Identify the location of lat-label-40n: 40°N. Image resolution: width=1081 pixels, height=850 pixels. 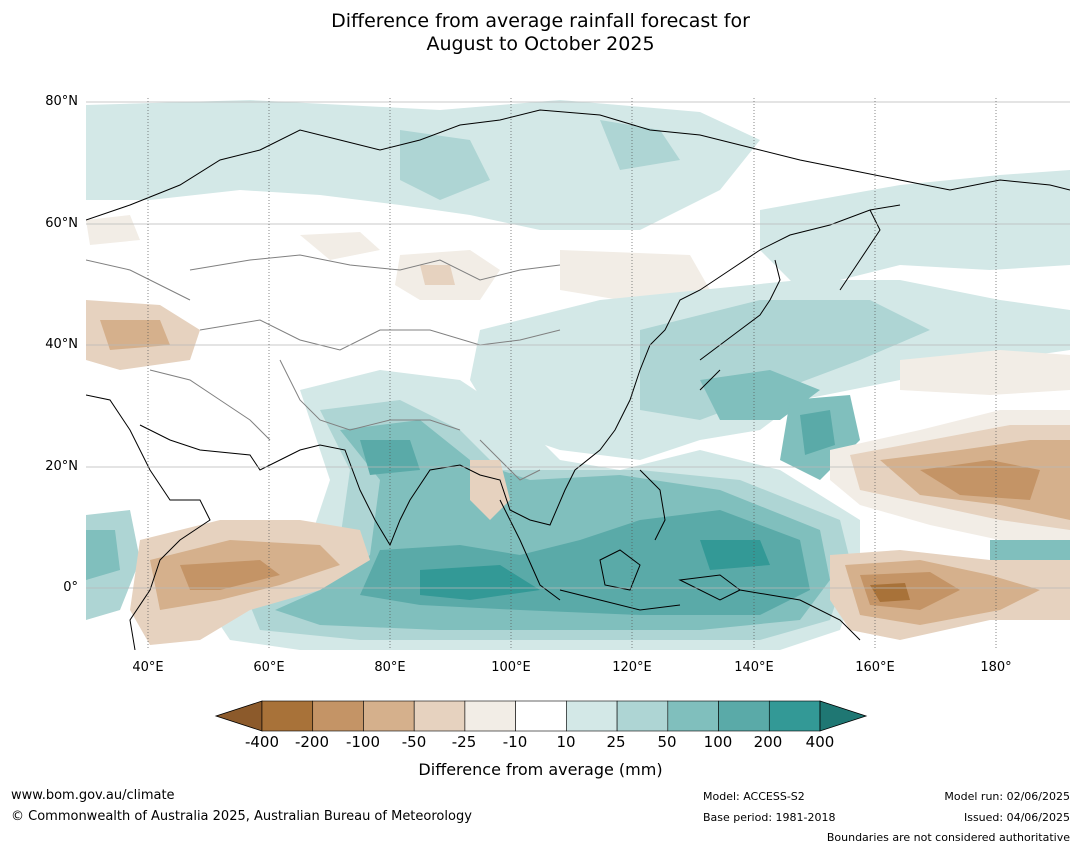
(61, 344).